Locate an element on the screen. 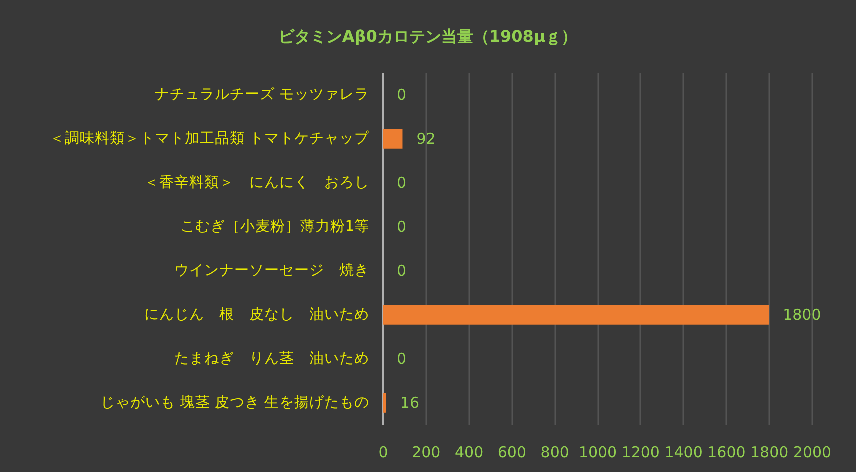  x-tick-label: 200 is located at coordinates (426, 453).